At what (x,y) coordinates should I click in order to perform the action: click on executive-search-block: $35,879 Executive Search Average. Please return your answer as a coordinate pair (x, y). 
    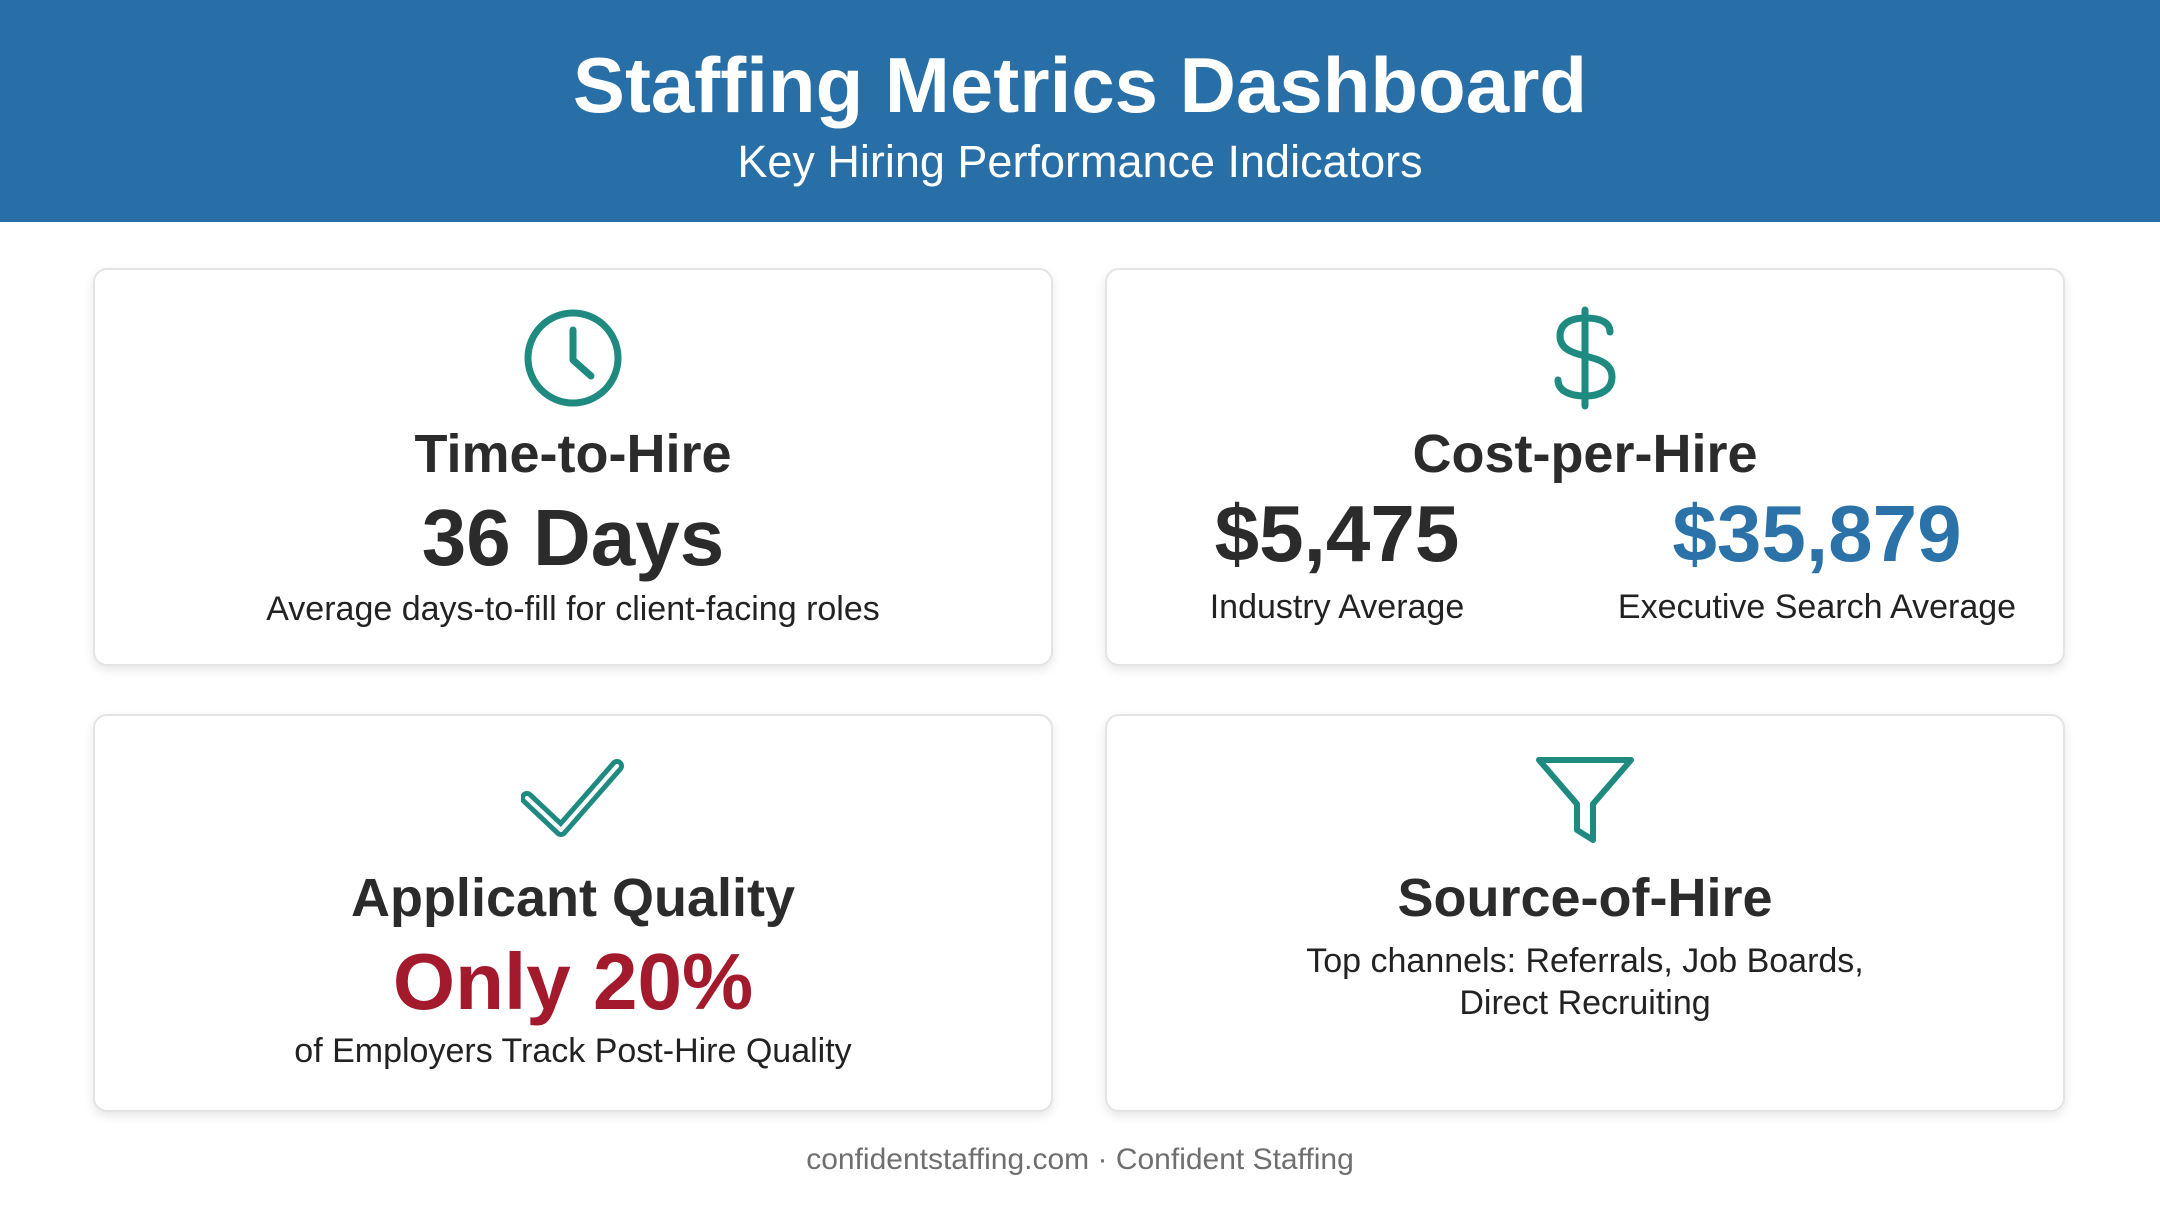
    Looking at the image, I should click on (1817, 558).